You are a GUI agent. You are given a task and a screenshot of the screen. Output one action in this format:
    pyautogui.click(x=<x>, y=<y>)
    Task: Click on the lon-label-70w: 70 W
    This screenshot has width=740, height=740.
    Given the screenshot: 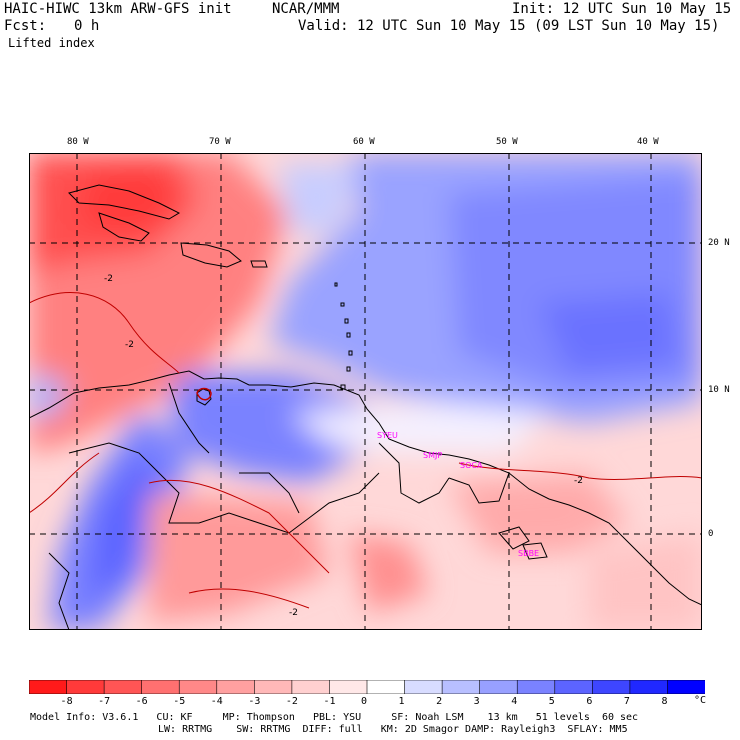 What is the action you would take?
    pyautogui.click(x=220, y=142)
    